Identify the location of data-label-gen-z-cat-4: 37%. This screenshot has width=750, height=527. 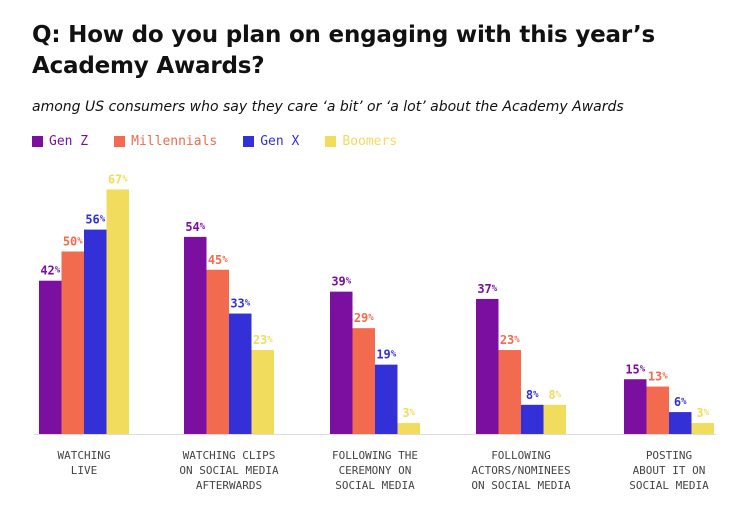
(487, 289).